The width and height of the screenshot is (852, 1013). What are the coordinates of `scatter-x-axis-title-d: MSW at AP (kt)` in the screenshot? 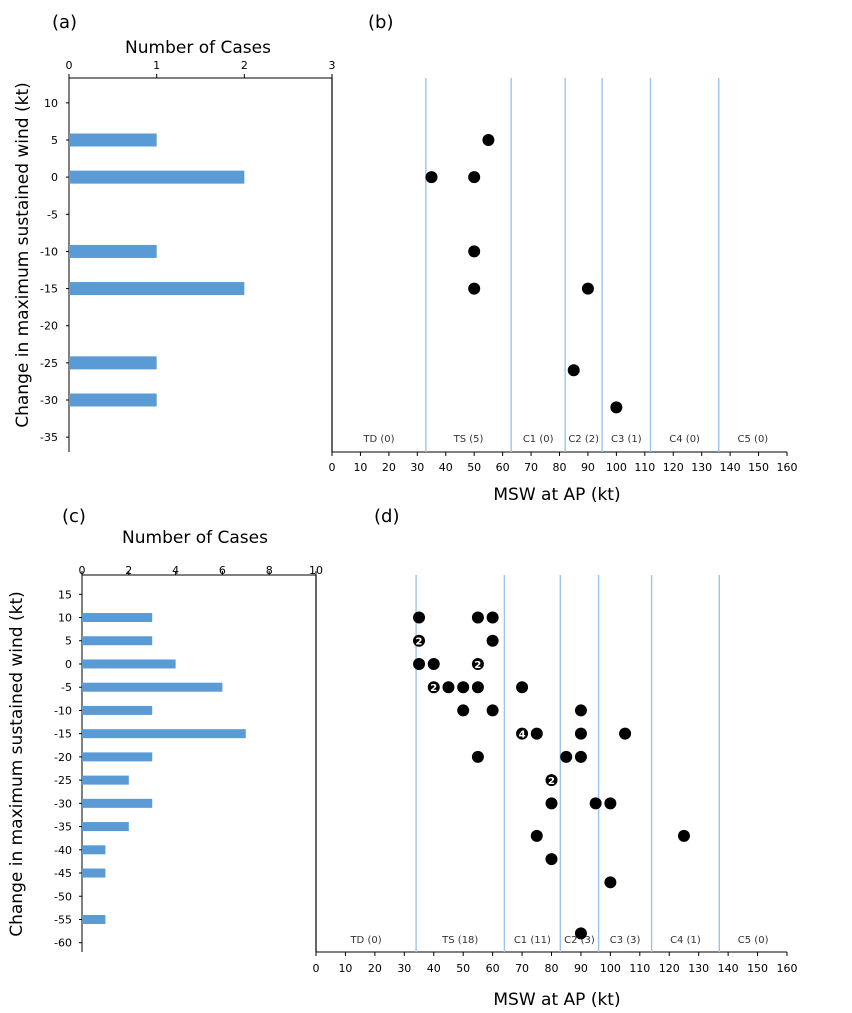 It's located at (556, 1000).